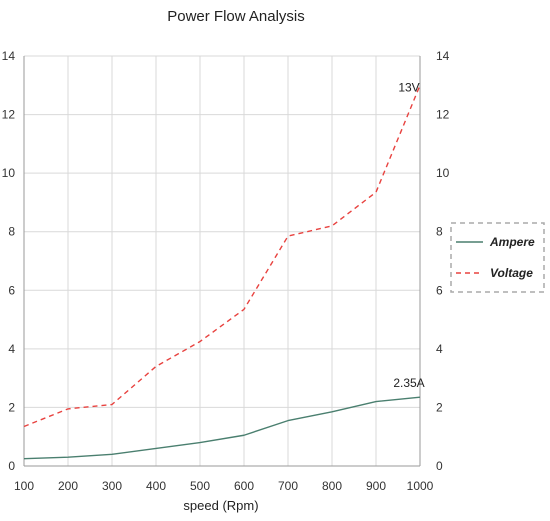 This screenshot has width=550, height=521. I want to click on y-tick-label-left-2: 4, so click(11, 349).